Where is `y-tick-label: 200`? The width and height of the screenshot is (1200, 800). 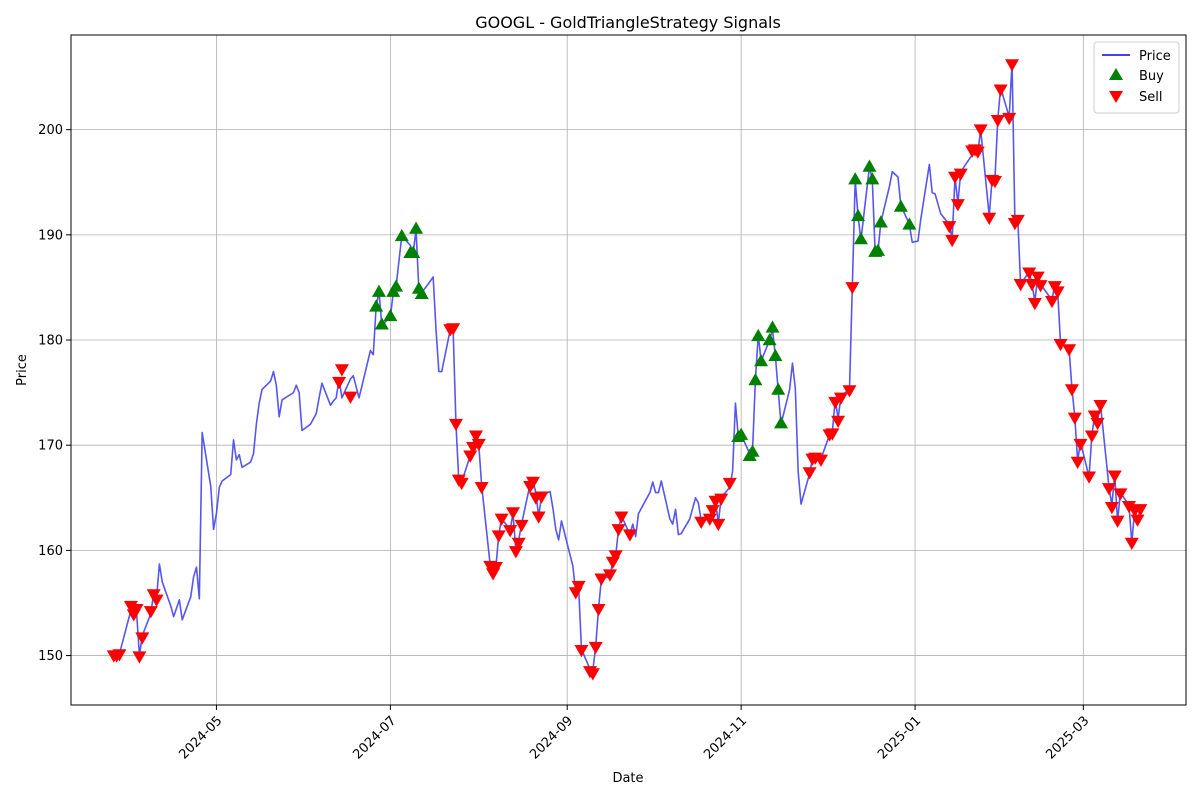 y-tick-label: 200 is located at coordinates (50, 130).